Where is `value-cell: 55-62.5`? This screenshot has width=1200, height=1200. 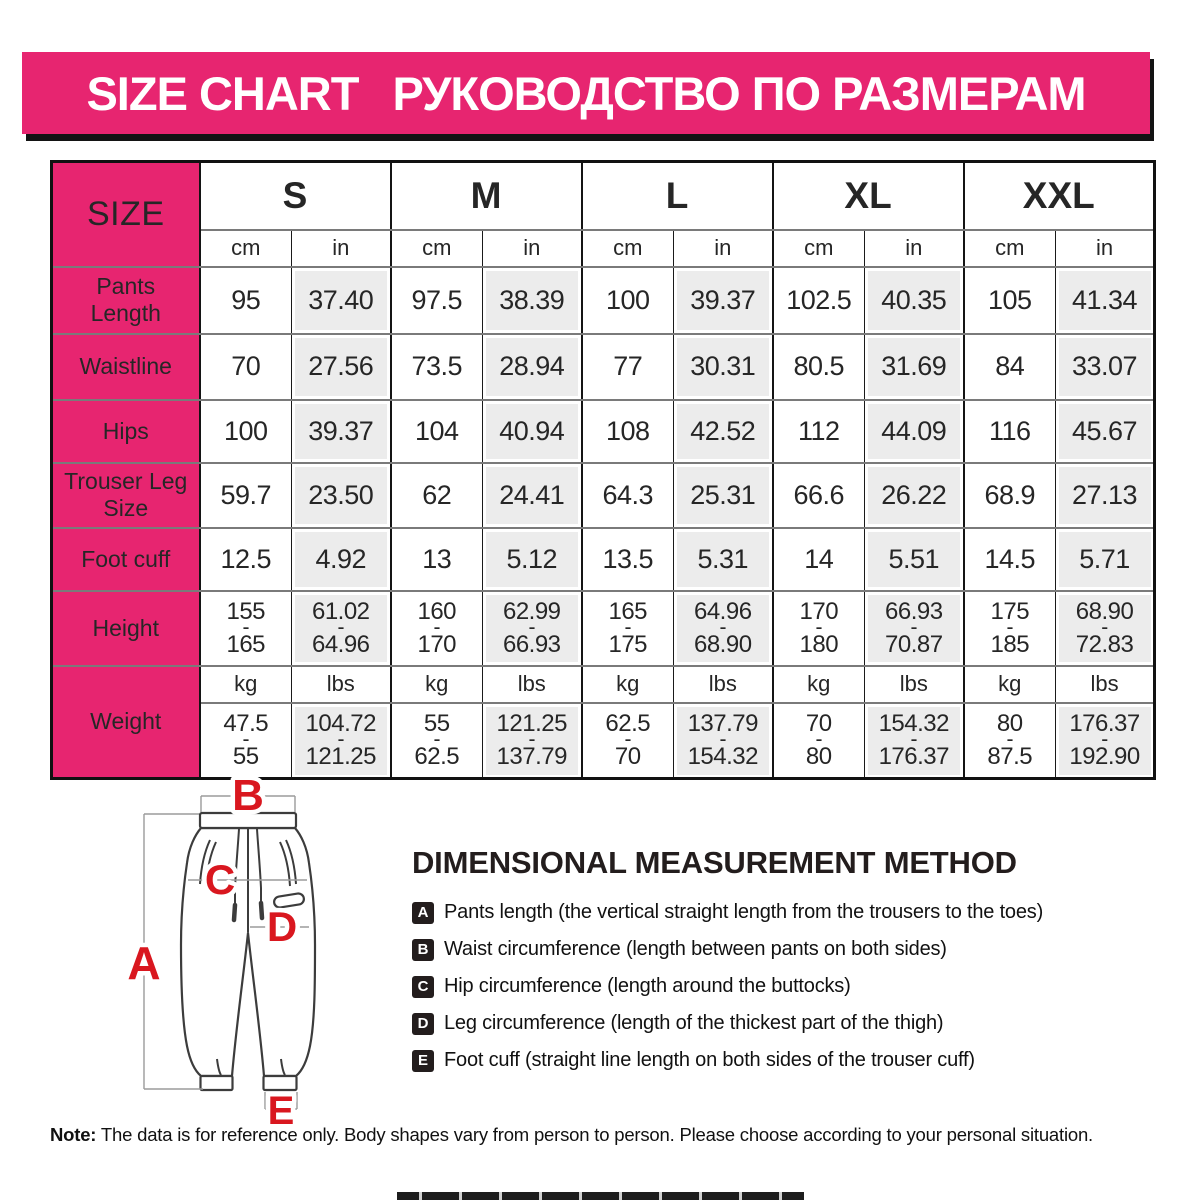 value-cell: 55-62.5 is located at coordinates (436, 740).